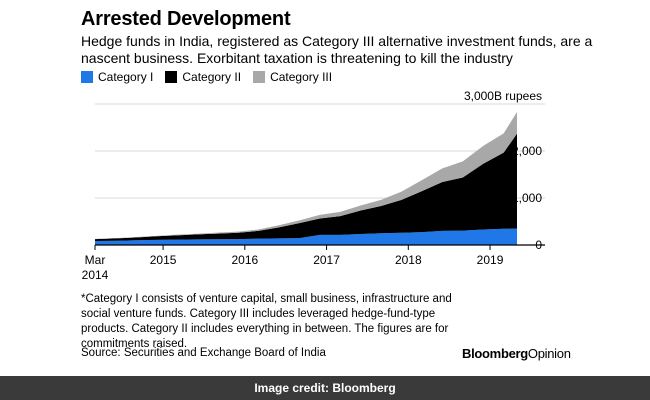 Image resolution: width=650 pixels, height=400 pixels. I want to click on legend-item-category-1: Category I, so click(117, 77).